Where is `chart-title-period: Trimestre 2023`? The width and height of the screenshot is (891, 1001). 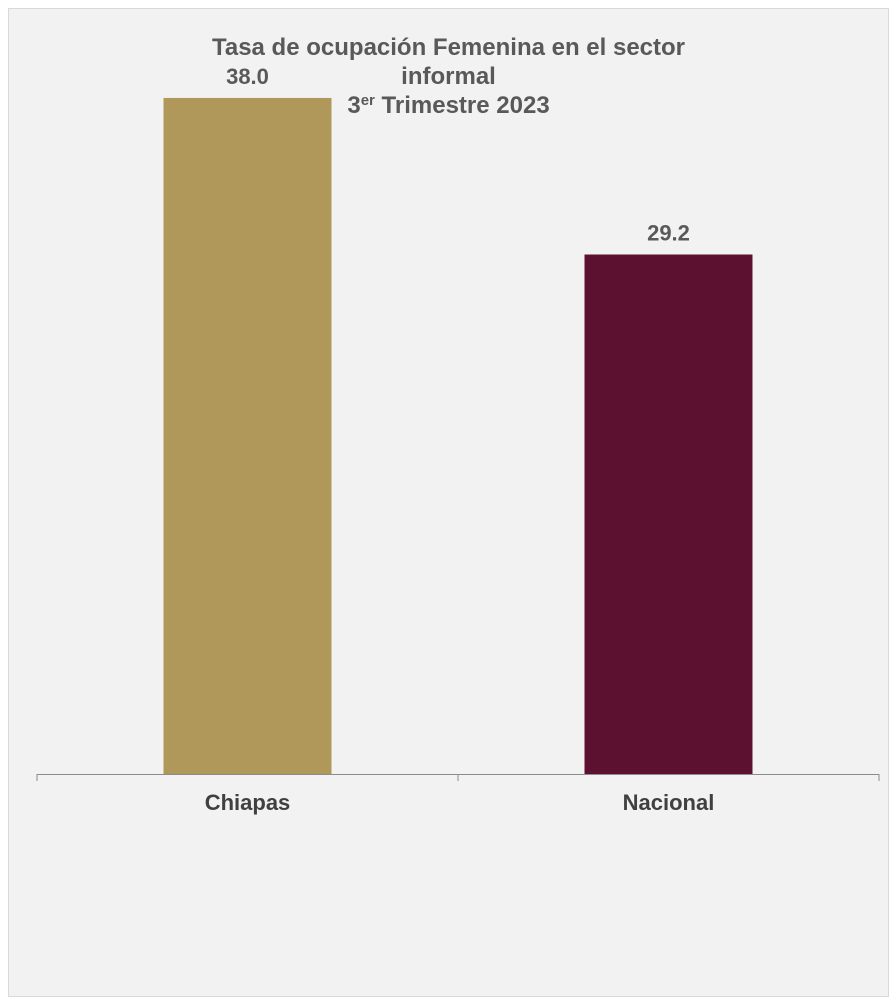
chart-title-period: Trimestre 2023 is located at coordinates (462, 105).